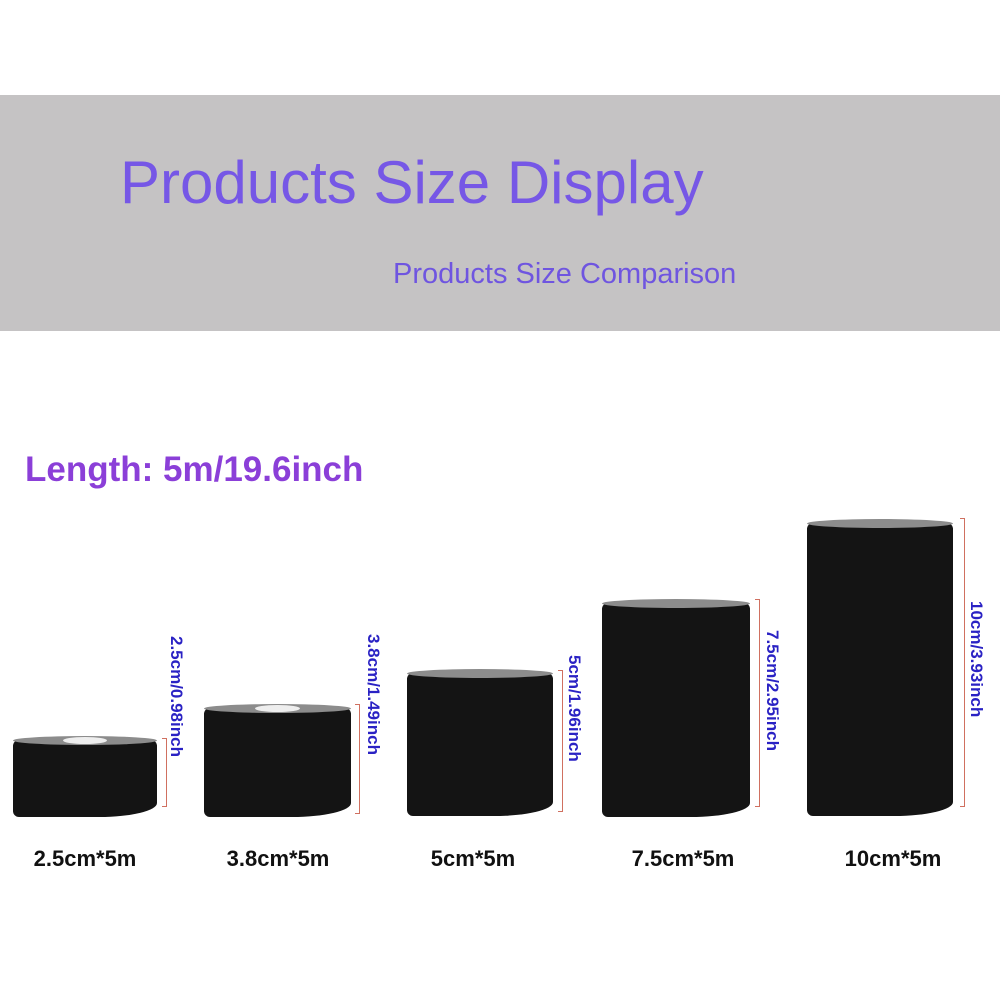 The image size is (1000, 1000). I want to click on size-label: 3.8cm*5m, so click(278, 858).